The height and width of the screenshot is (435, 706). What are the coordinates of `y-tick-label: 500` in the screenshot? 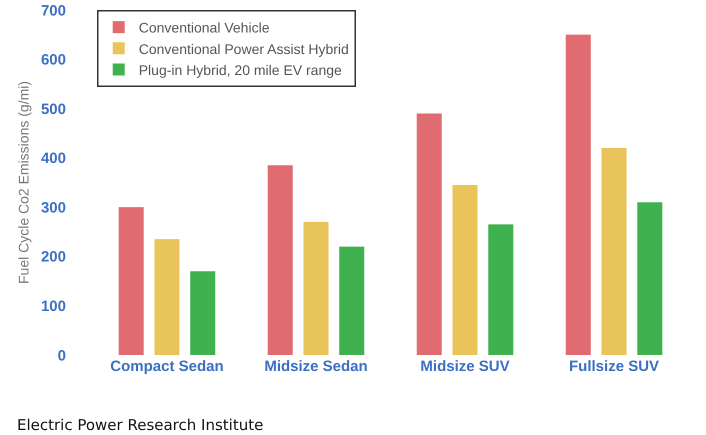 It's located at (53, 109).